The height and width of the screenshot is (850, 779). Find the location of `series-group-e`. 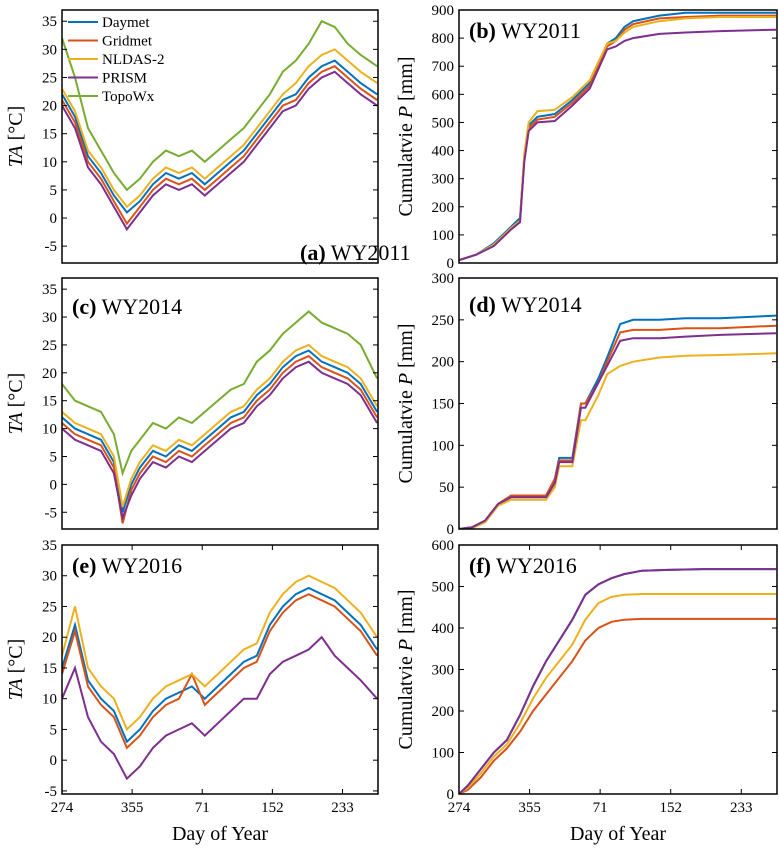

series-group-e is located at coordinates (220, 677).